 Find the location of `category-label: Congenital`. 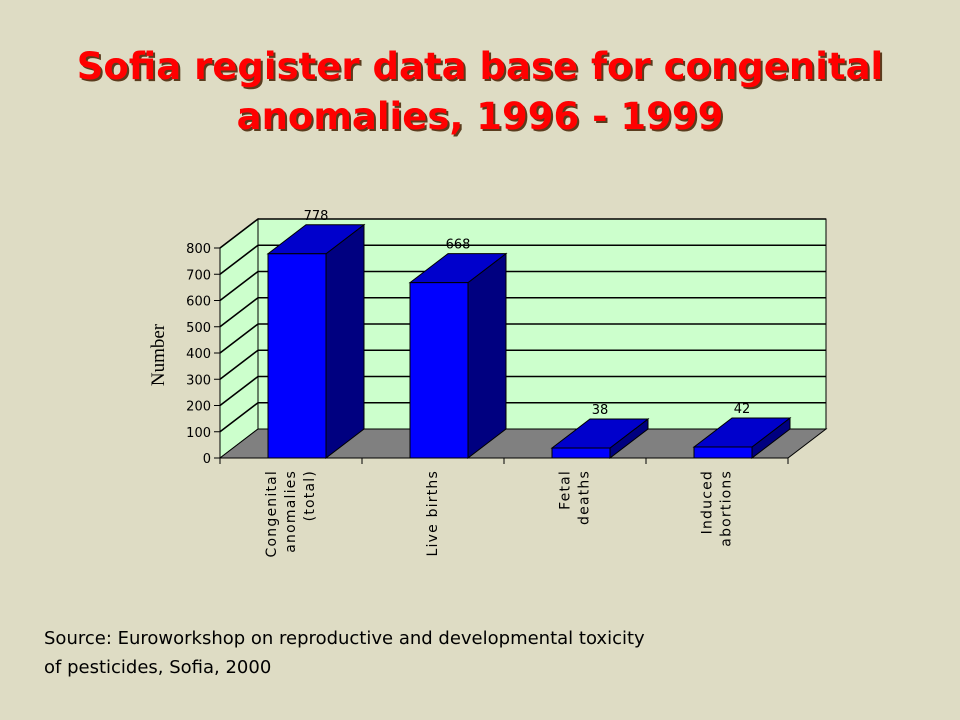

category-label: Congenital is located at coordinates (272, 513).